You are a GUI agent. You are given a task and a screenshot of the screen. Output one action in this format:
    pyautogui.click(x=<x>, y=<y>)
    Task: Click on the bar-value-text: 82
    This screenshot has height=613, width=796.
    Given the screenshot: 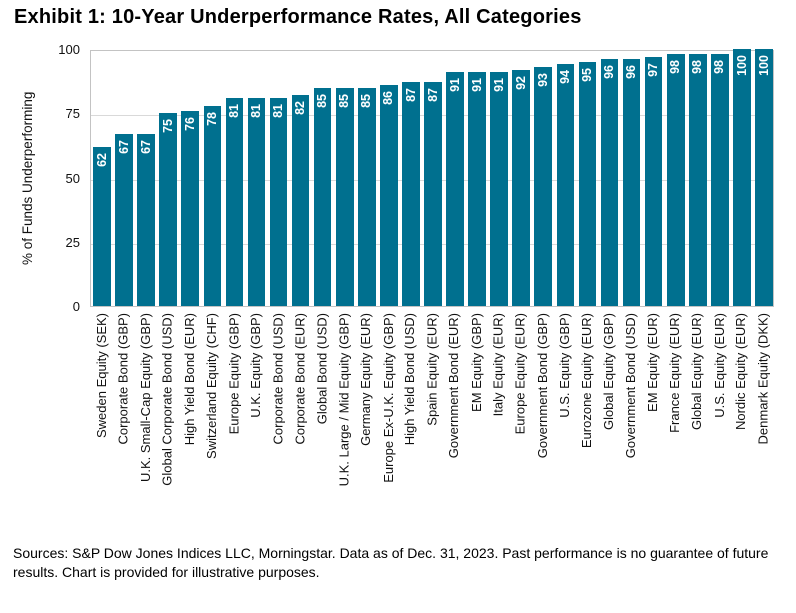 What is the action you would take?
    pyautogui.click(x=300, y=108)
    